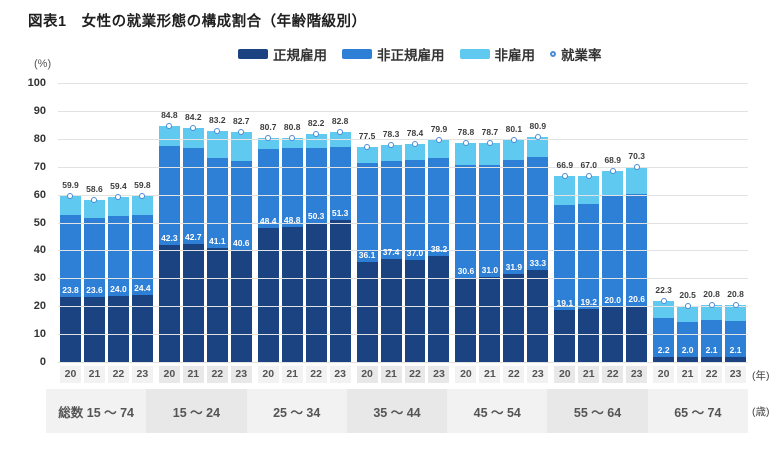 The height and width of the screenshot is (452, 782). What do you see at coordinates (96, 411) in the screenshot?
I see `age-group-band: 総数 15 ～ 74` at bounding box center [96, 411].